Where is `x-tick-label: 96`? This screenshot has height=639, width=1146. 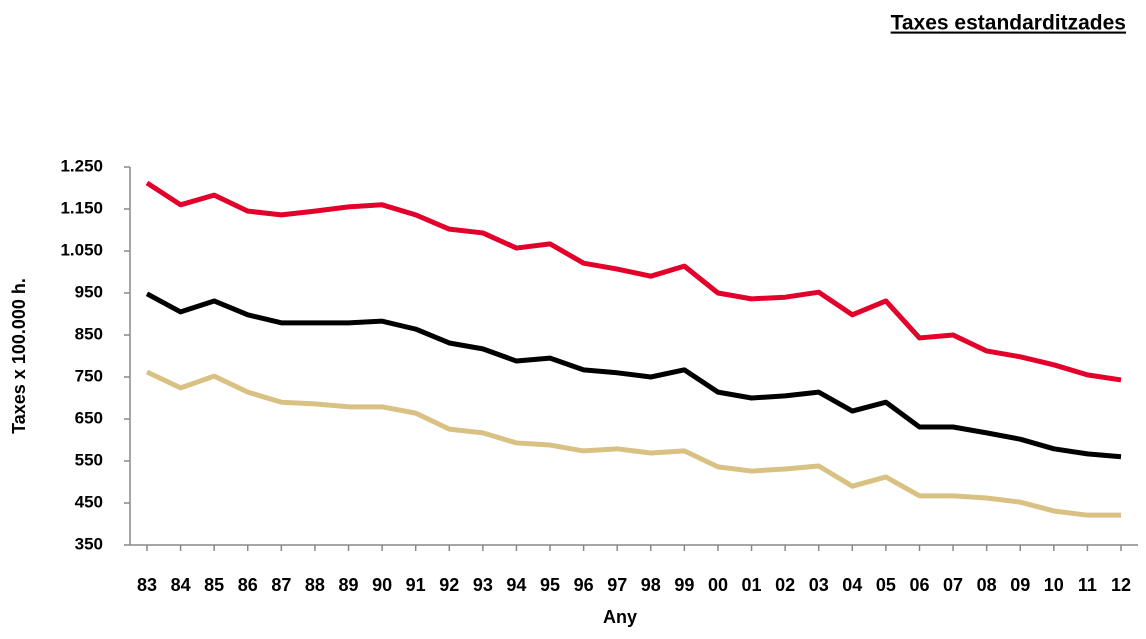
x-tick-label: 96 is located at coordinates (584, 585).